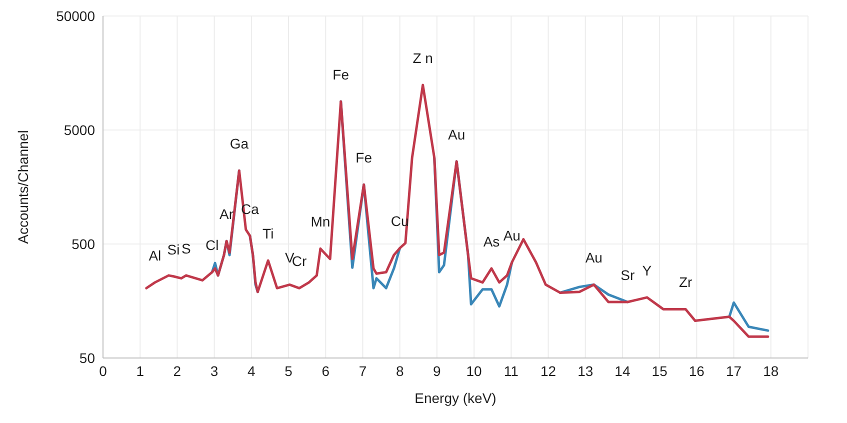 Image resolution: width=847 pixels, height=423 pixels. I want to click on x-tick-label: 8, so click(400, 370).